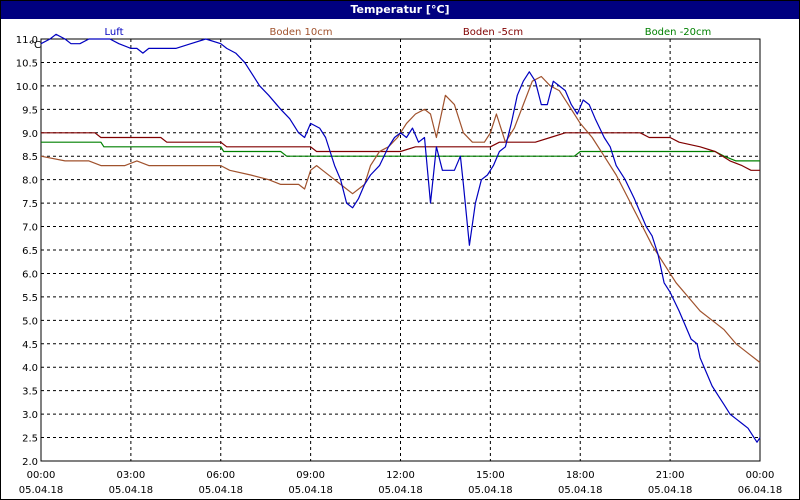 This screenshot has height=500, width=800. Describe the element at coordinates (30, 110) in the screenshot. I see `y-tick-label: 9.5` at that location.